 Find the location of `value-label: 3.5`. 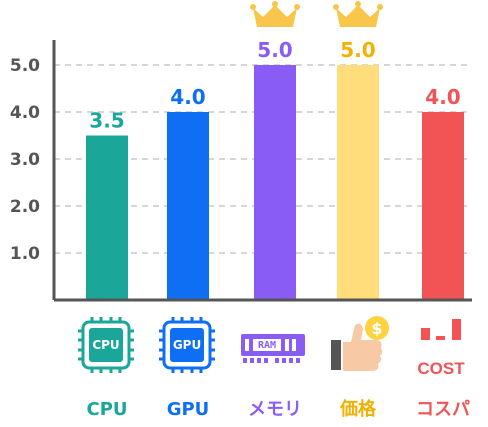

value-label: 3.5 is located at coordinates (106, 121).